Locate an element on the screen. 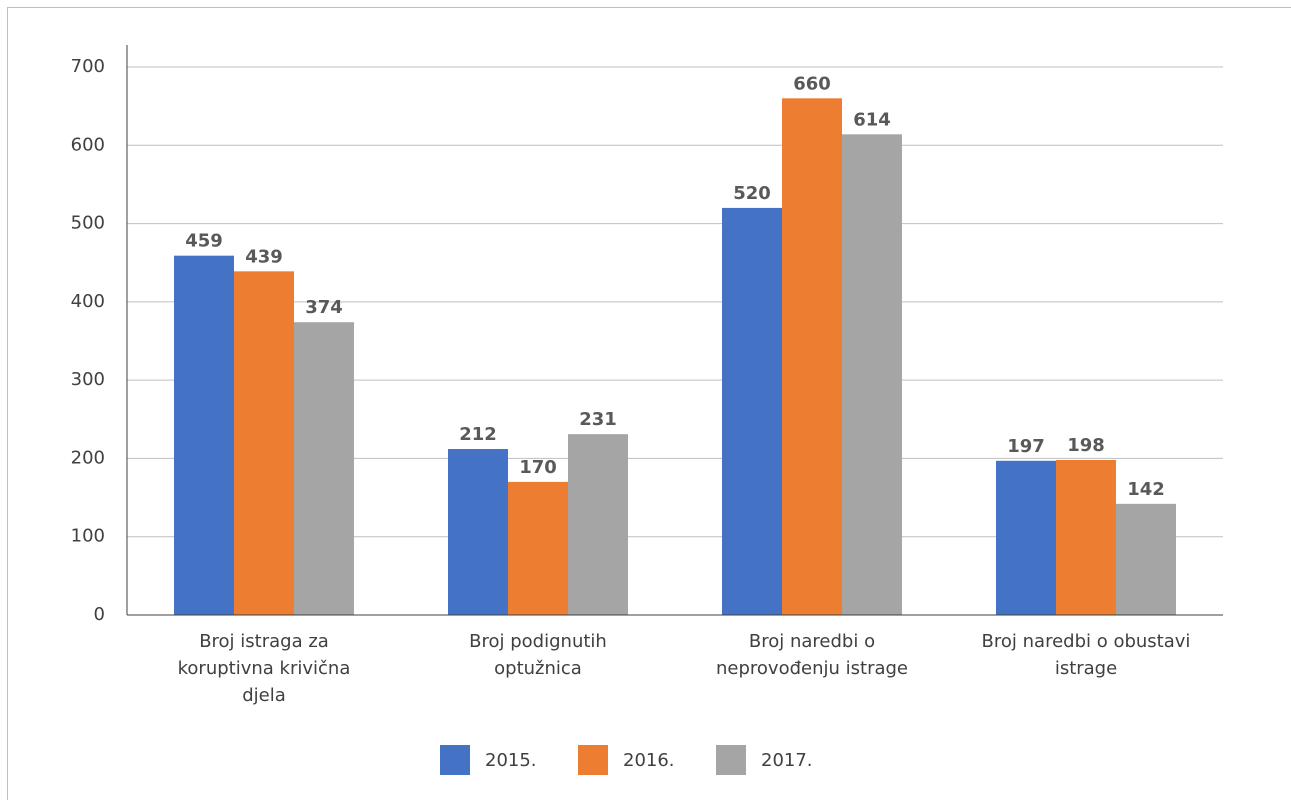  y-tick-label: 700 is located at coordinates (88, 66).